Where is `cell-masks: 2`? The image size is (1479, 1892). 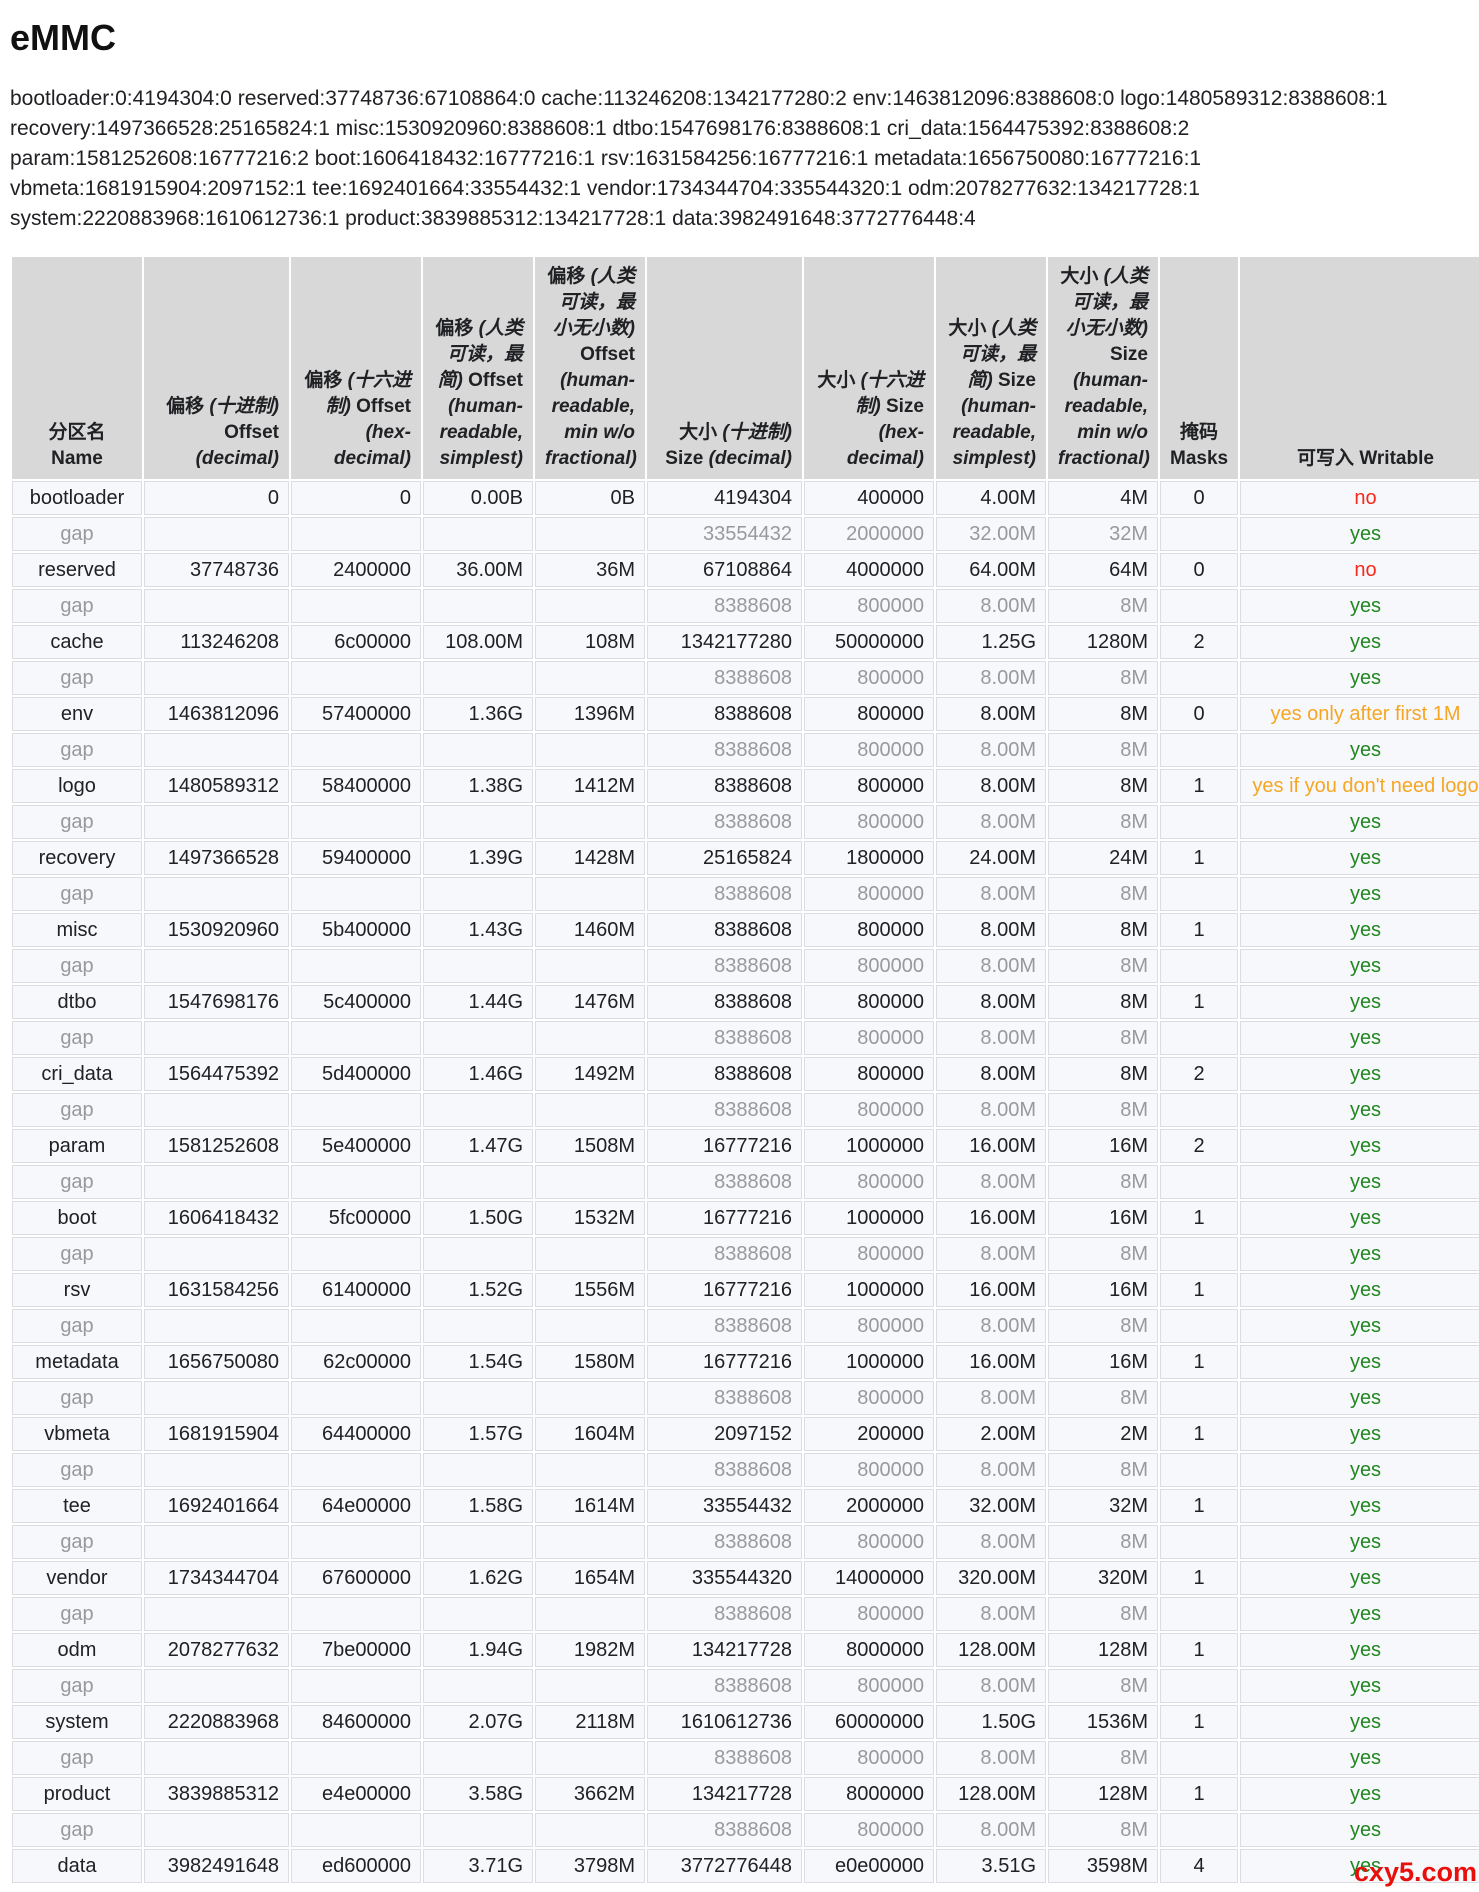
cell-masks: 2 is located at coordinates (1199, 641).